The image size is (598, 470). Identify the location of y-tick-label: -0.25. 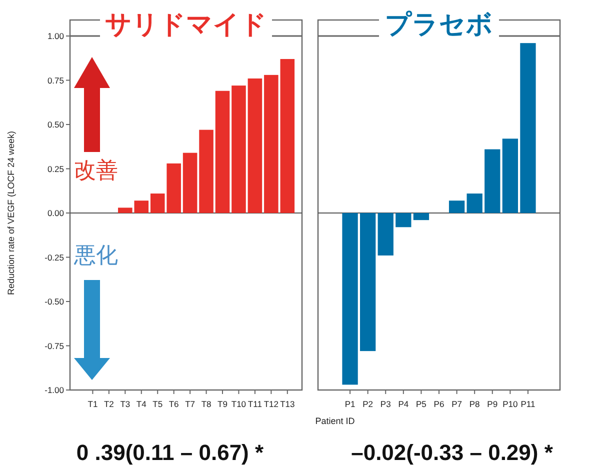
(54, 257).